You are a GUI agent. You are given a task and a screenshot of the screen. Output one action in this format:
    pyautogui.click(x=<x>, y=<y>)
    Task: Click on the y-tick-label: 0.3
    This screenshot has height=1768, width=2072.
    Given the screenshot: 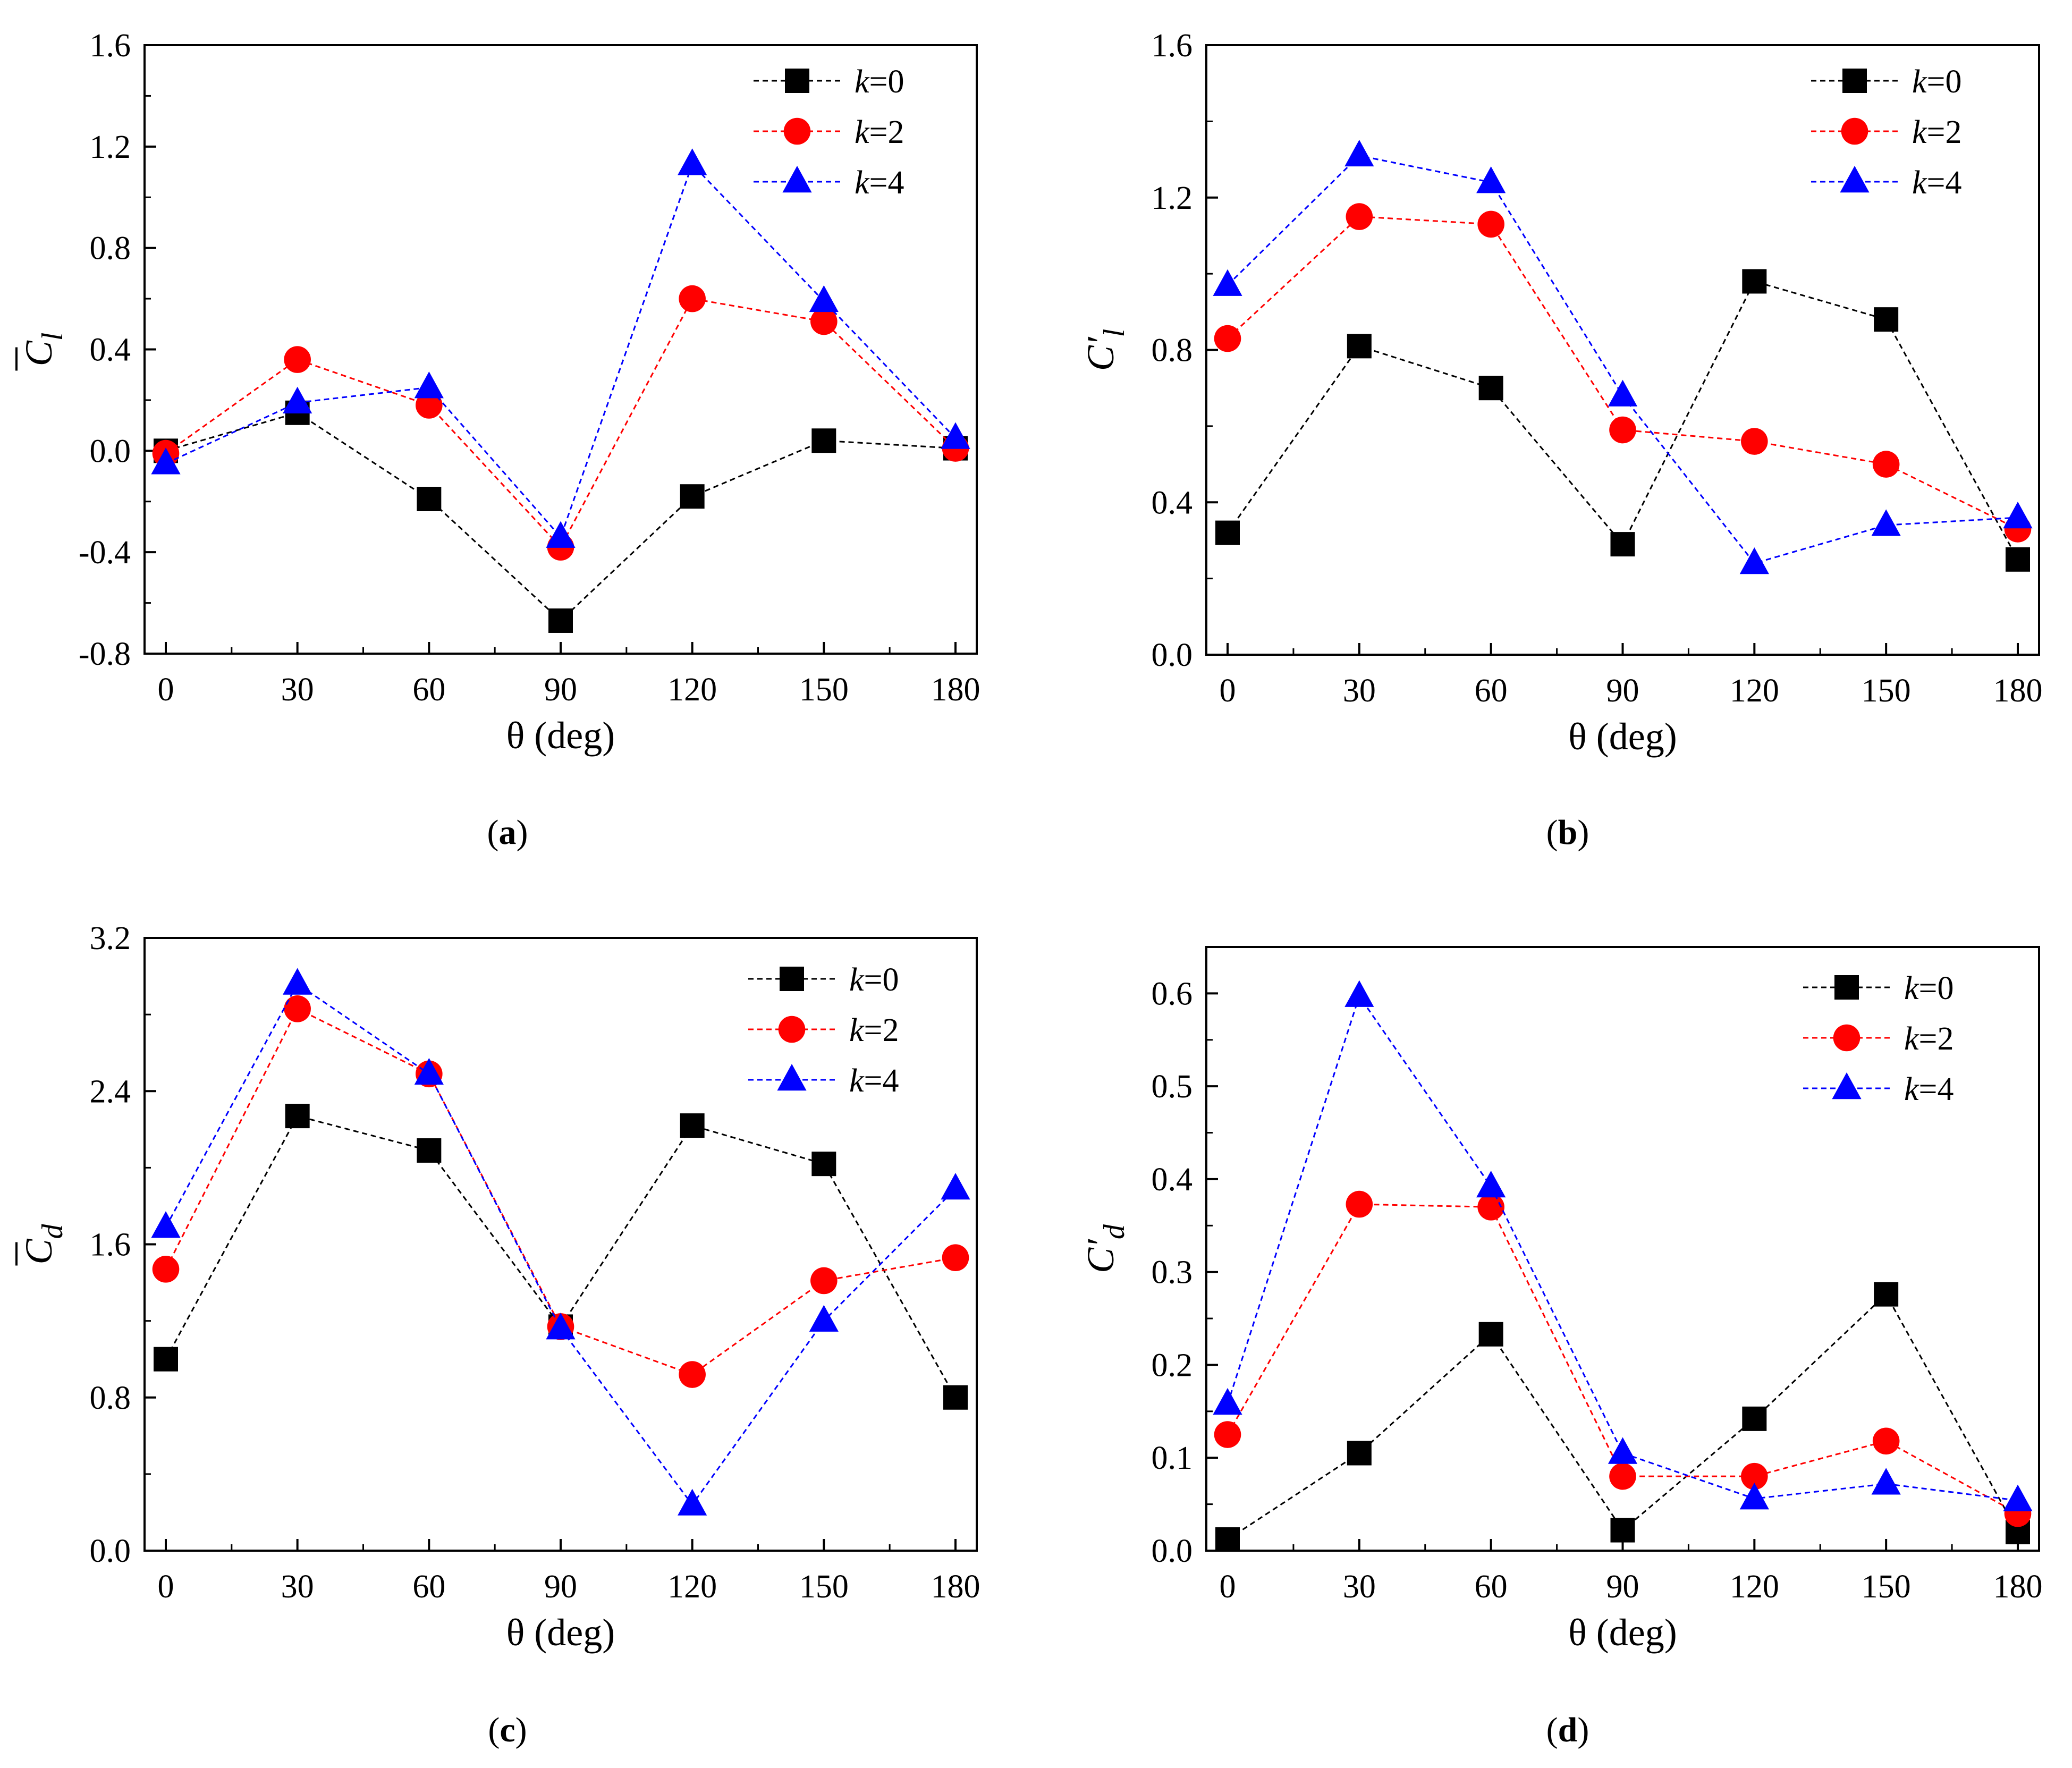 What is the action you would take?
    pyautogui.click(x=1172, y=1273)
    